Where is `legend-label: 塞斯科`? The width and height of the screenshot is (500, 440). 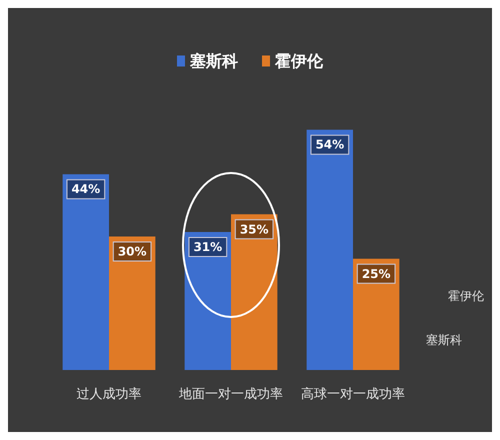
legend-label: 塞斯科 is located at coordinates (213, 61).